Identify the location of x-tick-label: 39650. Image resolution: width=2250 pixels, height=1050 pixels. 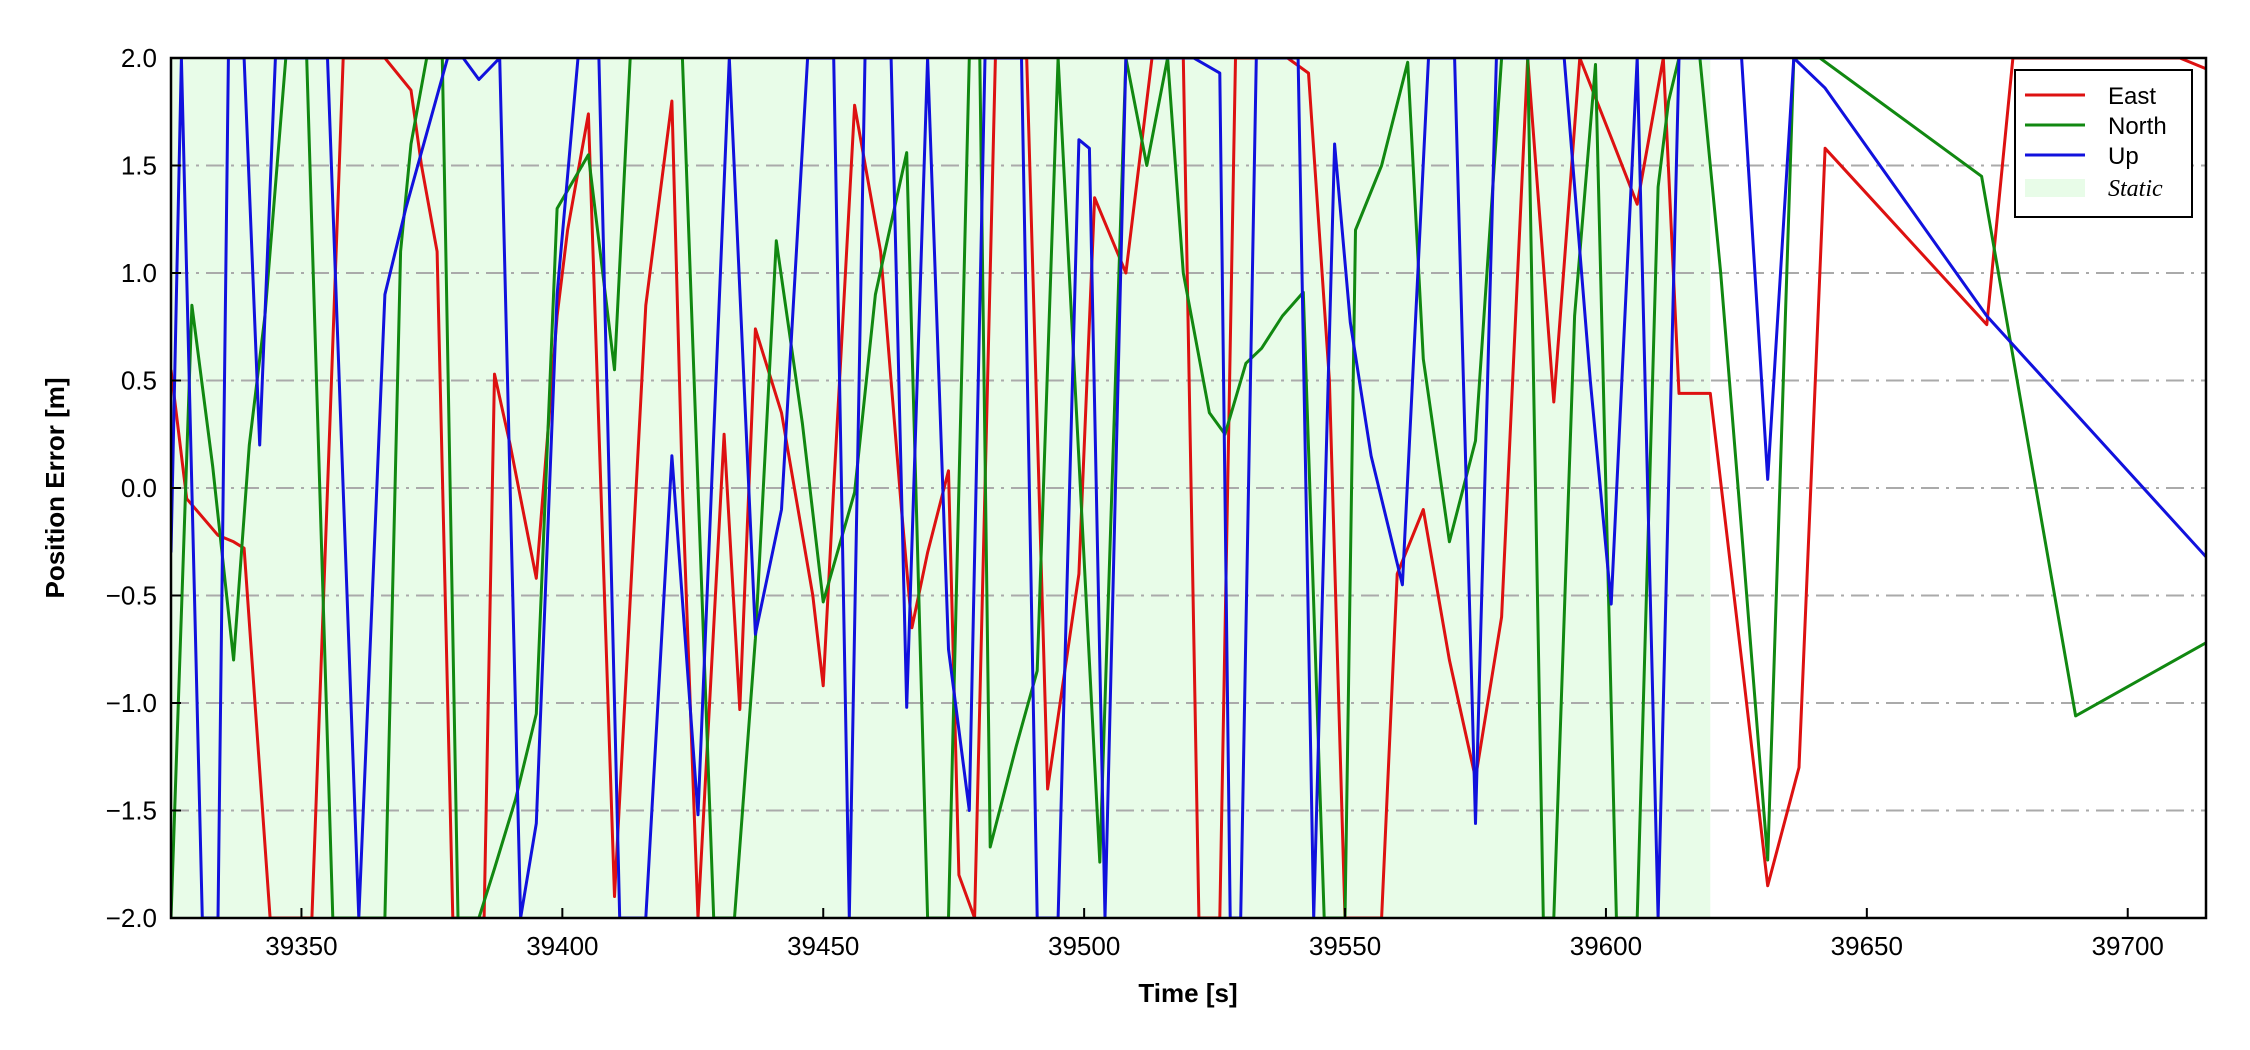
(1867, 946).